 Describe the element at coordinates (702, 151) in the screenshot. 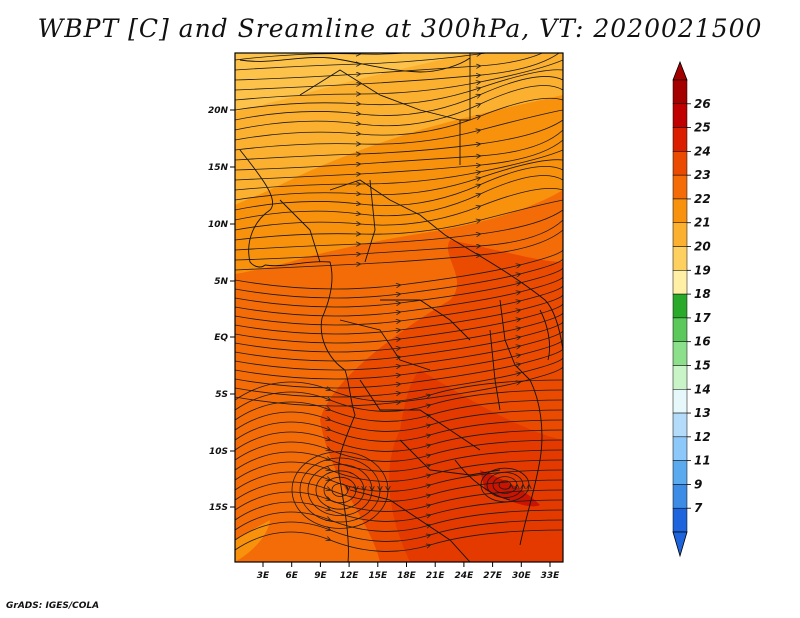

I see `colorbar-label: 24` at that location.